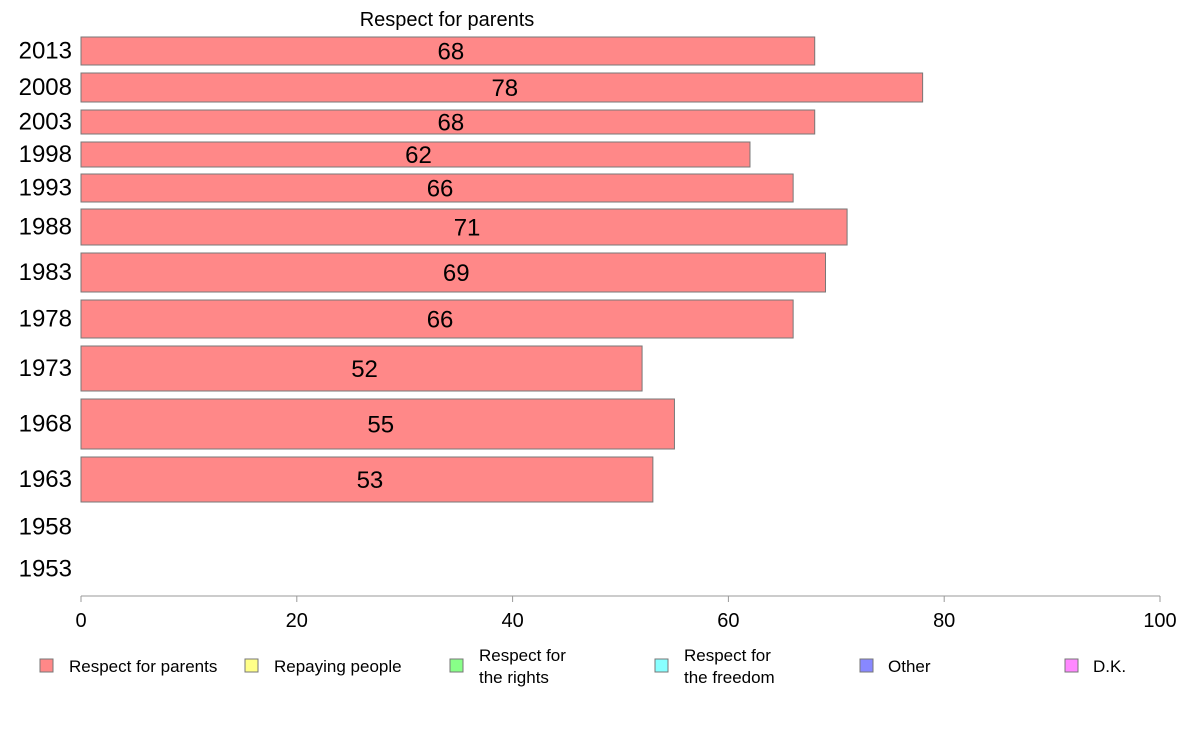  Describe the element at coordinates (45, 227) in the screenshot. I see `year-label-1988: 1988` at that location.